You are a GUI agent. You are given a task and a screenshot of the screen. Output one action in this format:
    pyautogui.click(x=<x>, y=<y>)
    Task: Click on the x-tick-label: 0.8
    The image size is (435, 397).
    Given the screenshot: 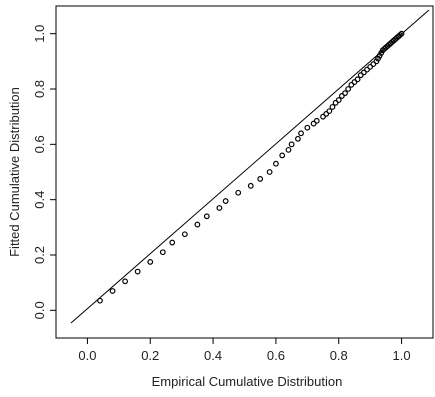 What is the action you would take?
    pyautogui.click(x=339, y=355)
    